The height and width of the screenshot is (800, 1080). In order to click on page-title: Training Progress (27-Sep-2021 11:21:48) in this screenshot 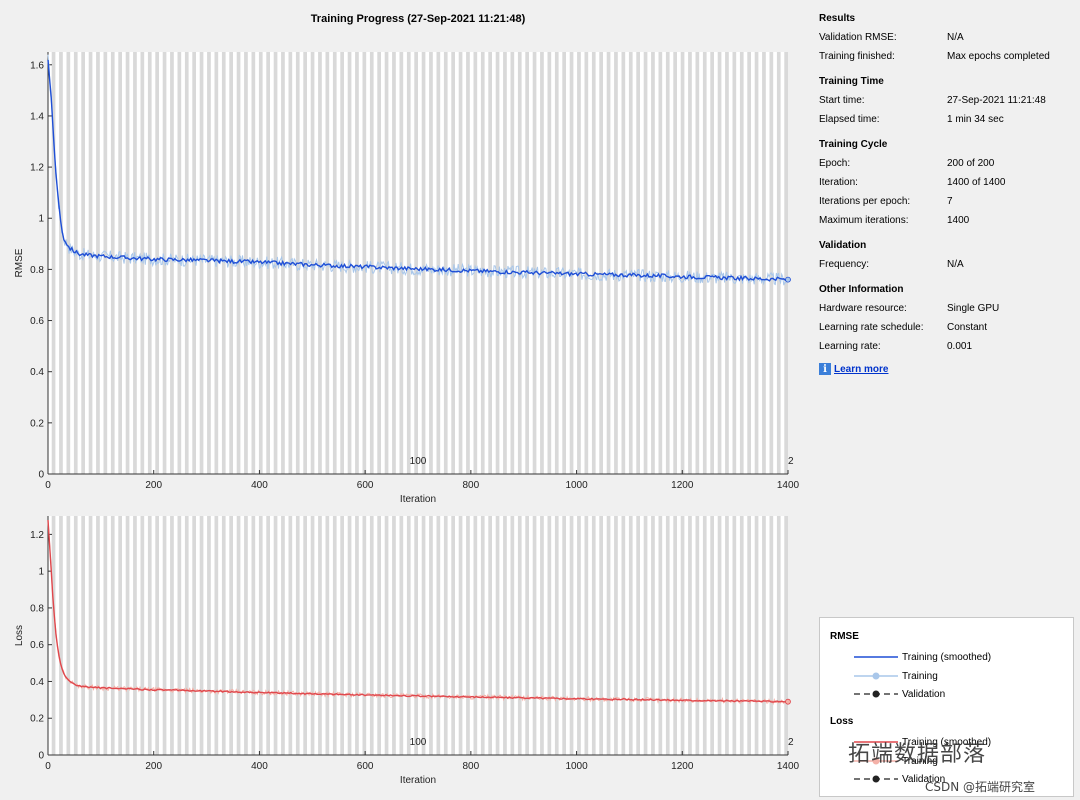, I will do `click(418, 19)`.